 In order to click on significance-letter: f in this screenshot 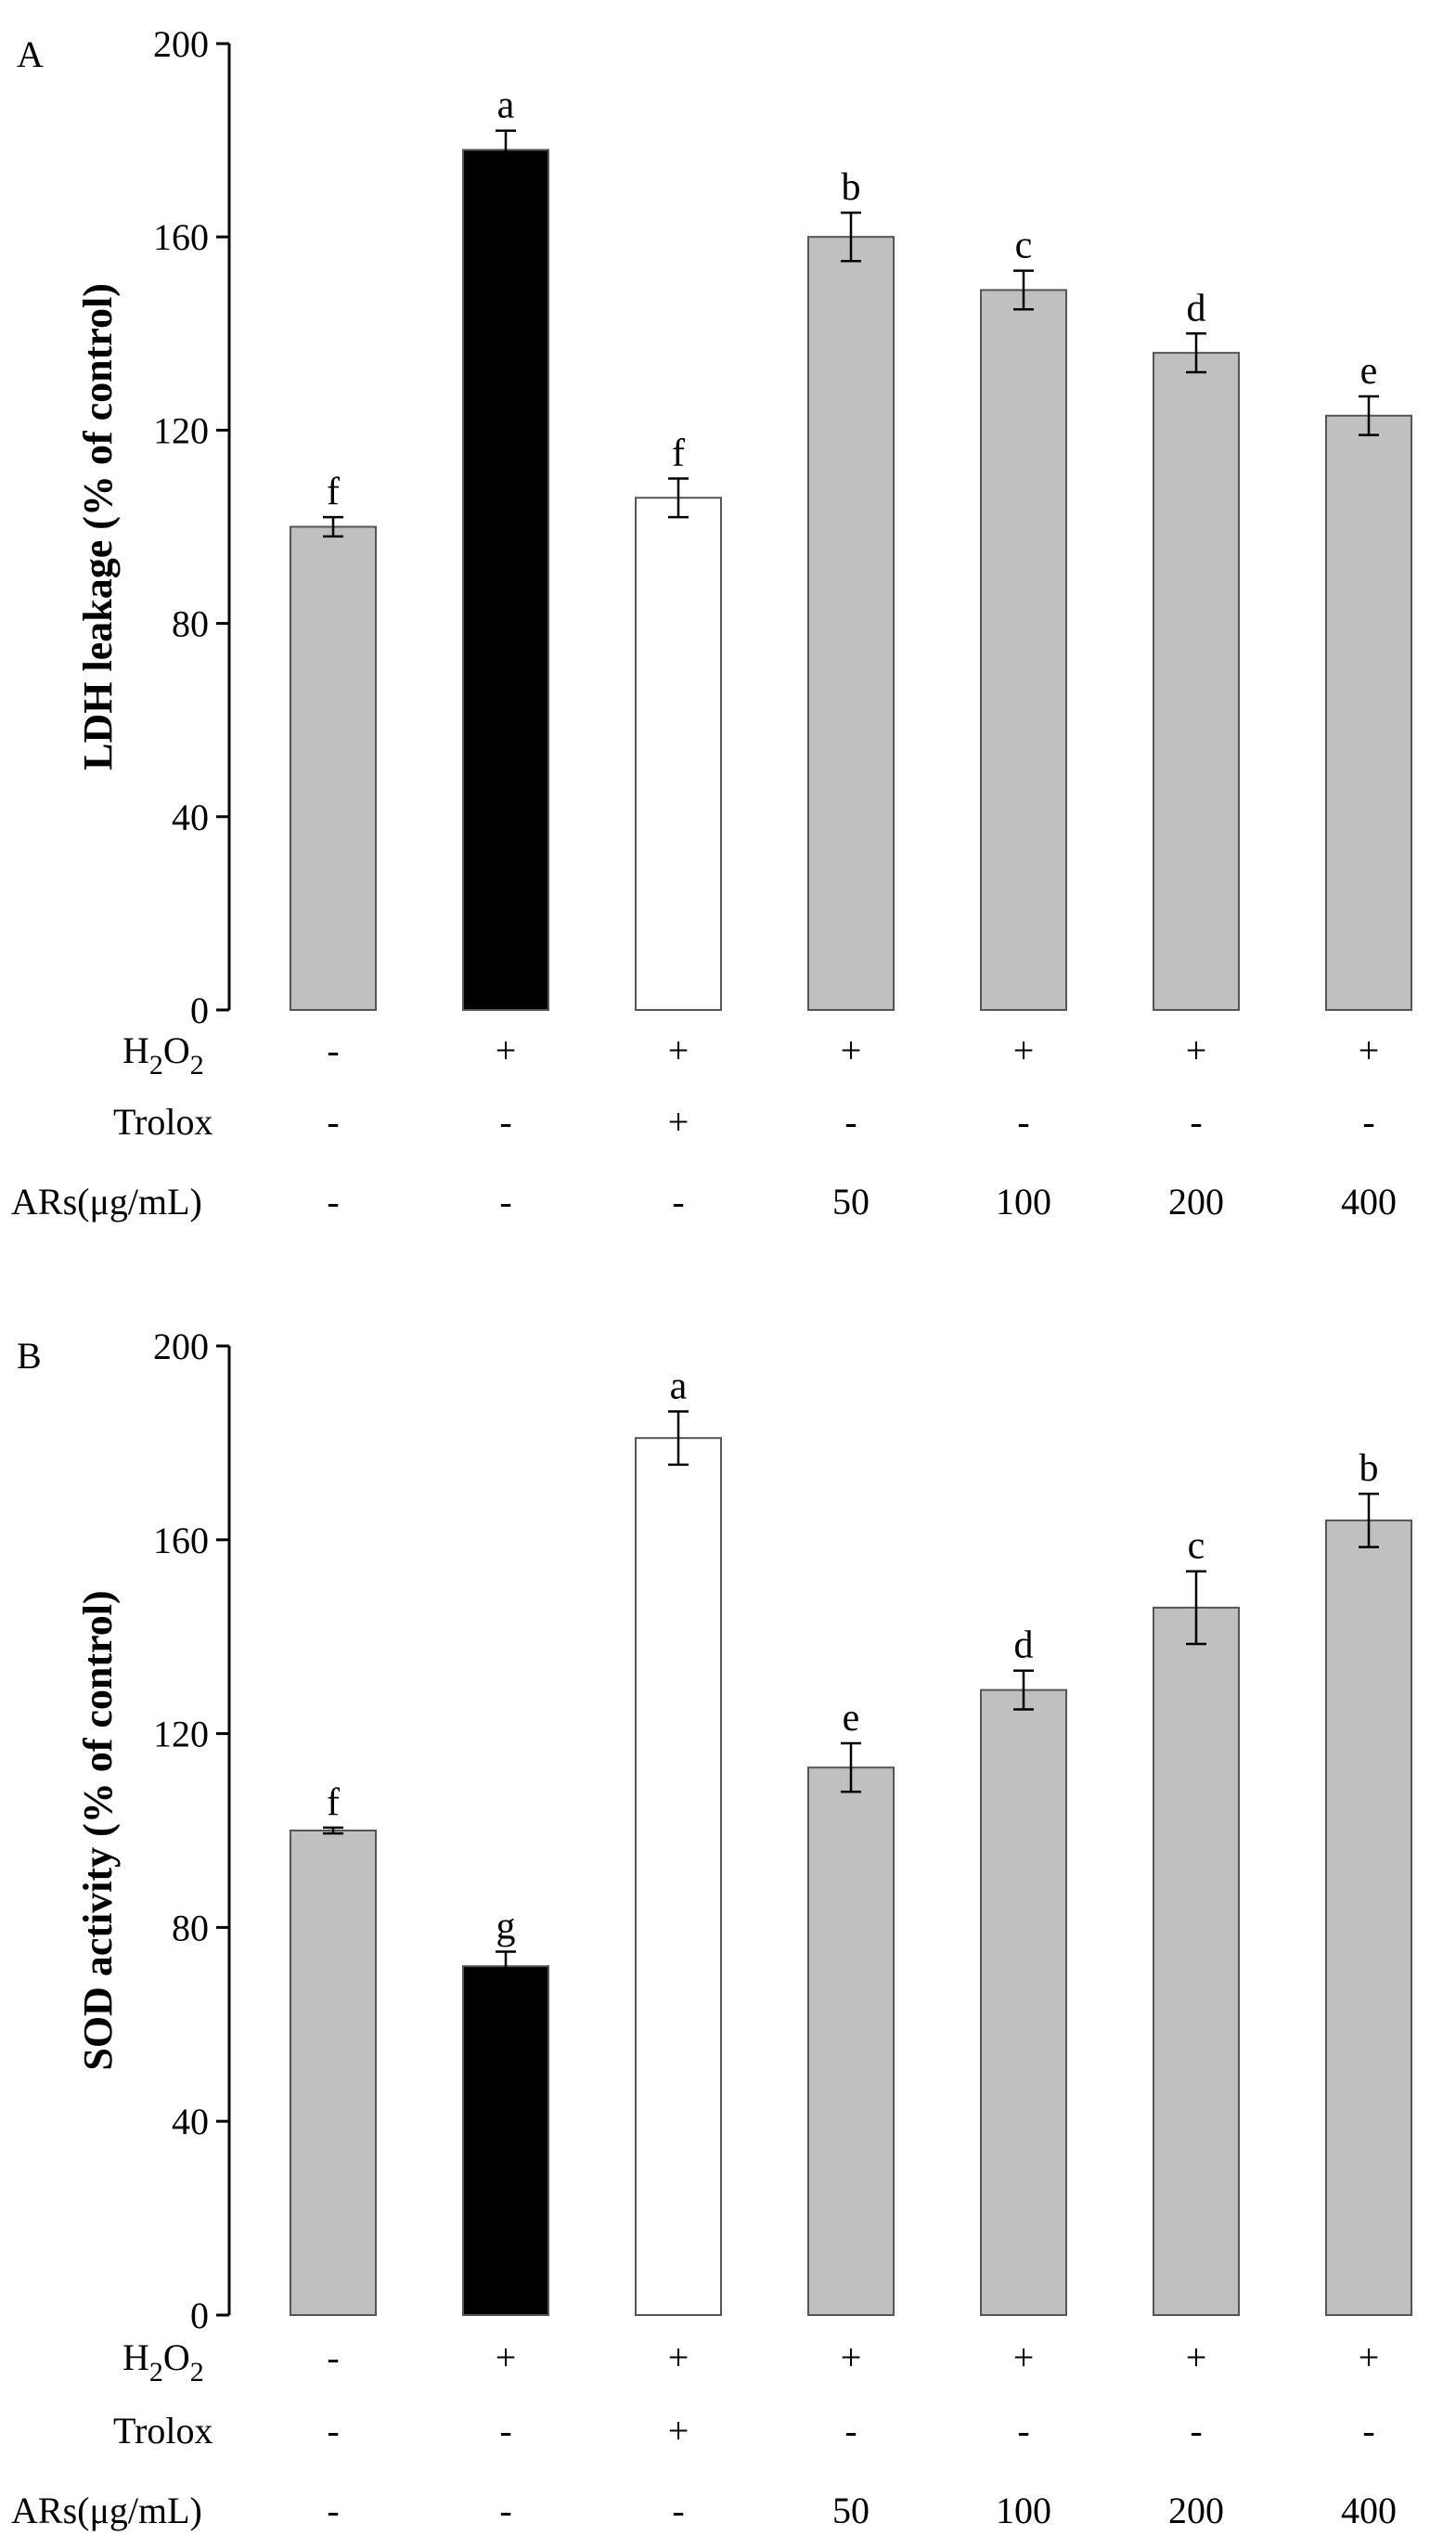, I will do `click(333, 492)`.